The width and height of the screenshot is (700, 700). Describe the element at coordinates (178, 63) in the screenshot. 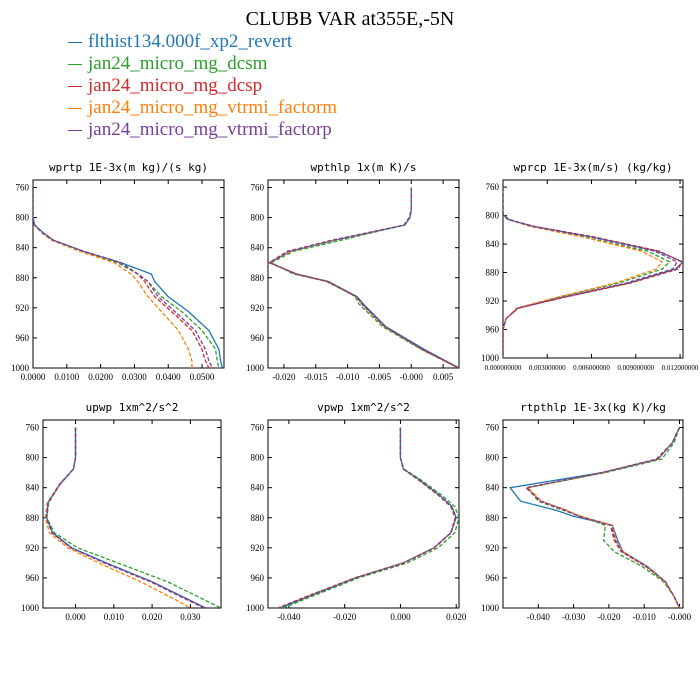

I see `legend-label: jan24_micro_mg_dcsm` at that location.